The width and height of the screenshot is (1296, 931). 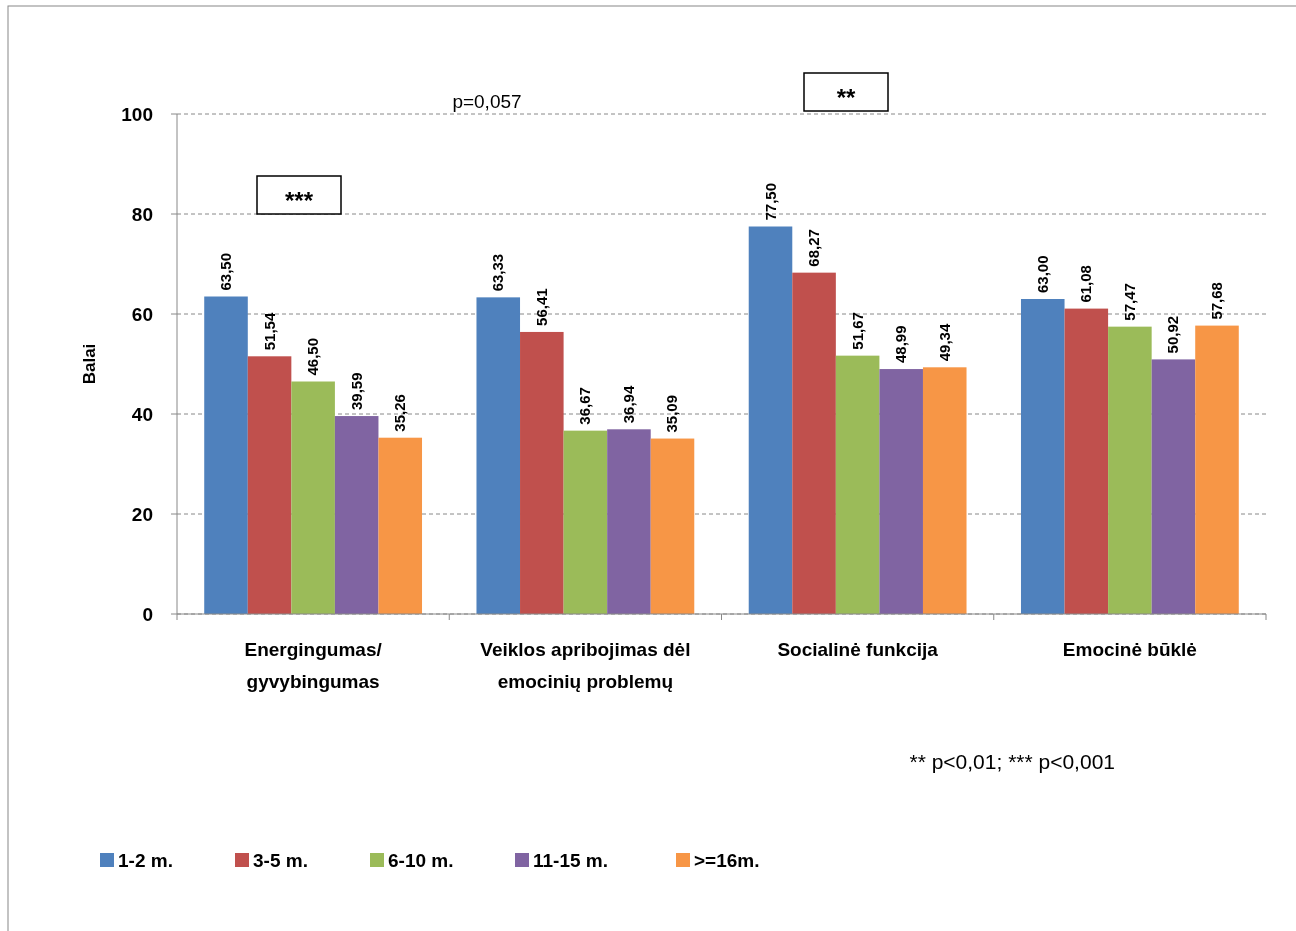 I want to click on data-label: 48,99, so click(x=901, y=344).